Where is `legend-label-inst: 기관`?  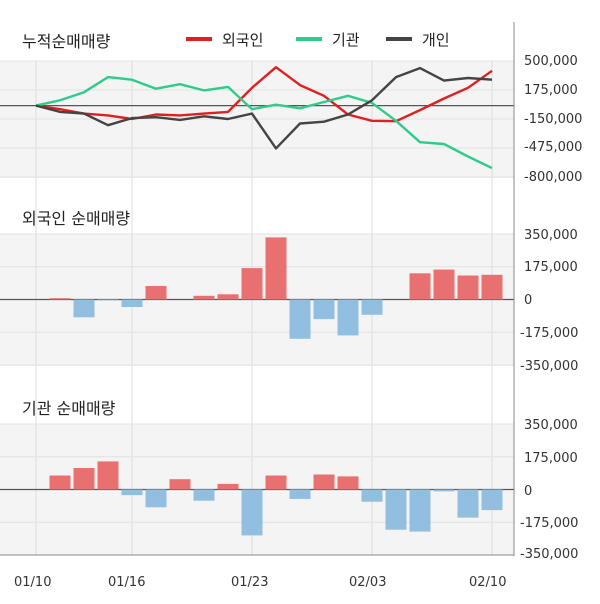 legend-label-inst: 기관 is located at coordinates (346, 40).